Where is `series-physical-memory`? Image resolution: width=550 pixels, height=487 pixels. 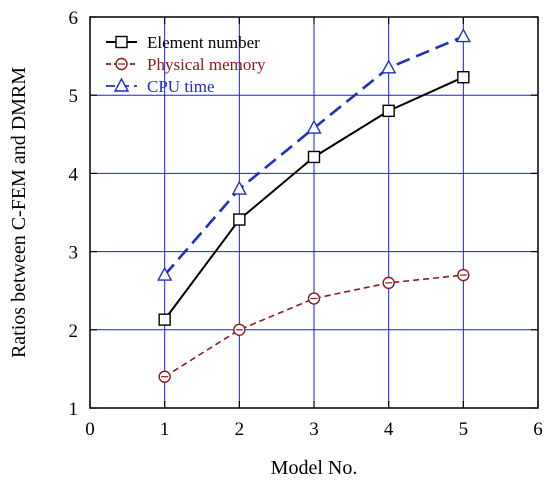 series-physical-memory is located at coordinates (314, 325).